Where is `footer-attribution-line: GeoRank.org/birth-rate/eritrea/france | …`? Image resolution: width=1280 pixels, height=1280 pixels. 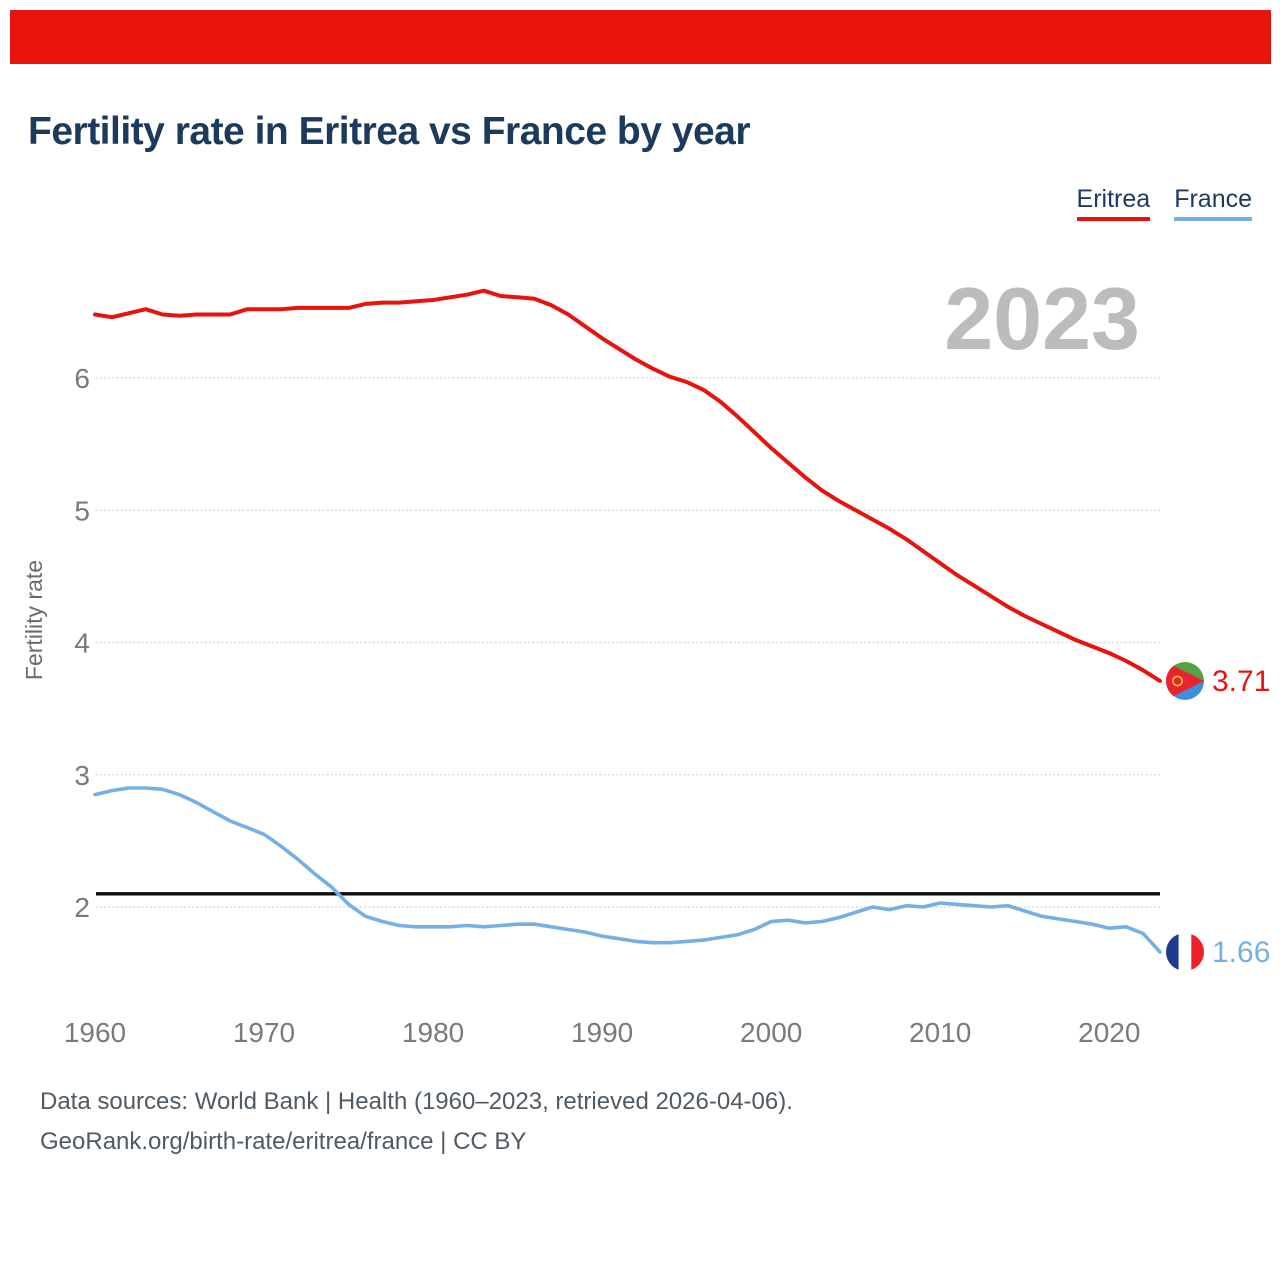
footer-attribution-line: GeoRank.org/birth-rate/eritrea/france | … is located at coordinates (283, 1141).